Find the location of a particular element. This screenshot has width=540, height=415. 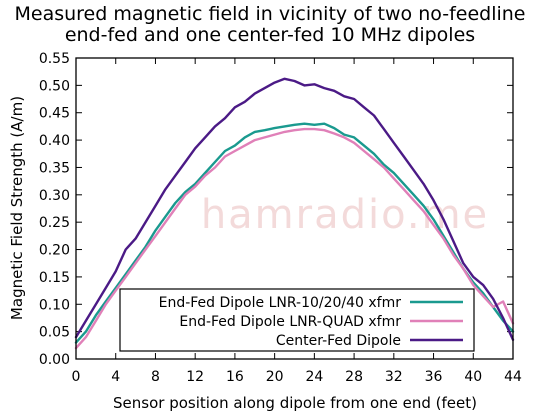

y-tick-label: 0.35 is located at coordinates (54, 168).